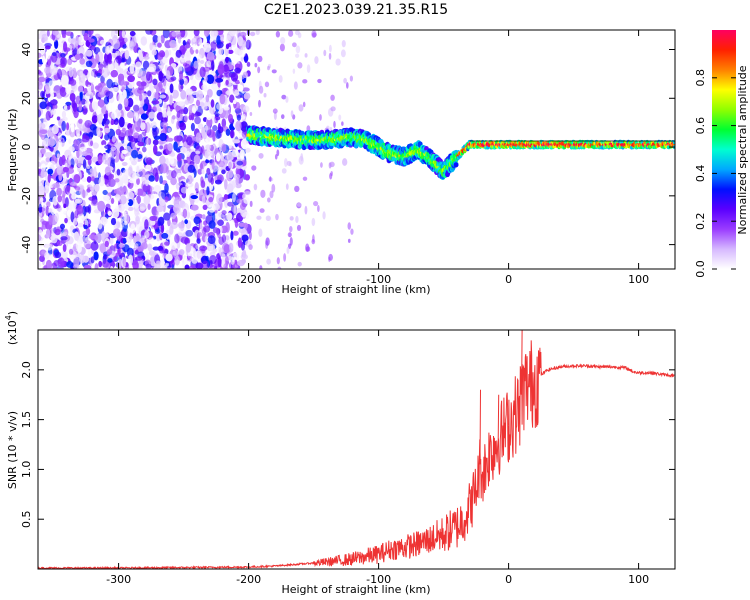  What do you see at coordinates (724, 149) in the screenshot?
I see `colorbar-gradient` at bounding box center [724, 149].